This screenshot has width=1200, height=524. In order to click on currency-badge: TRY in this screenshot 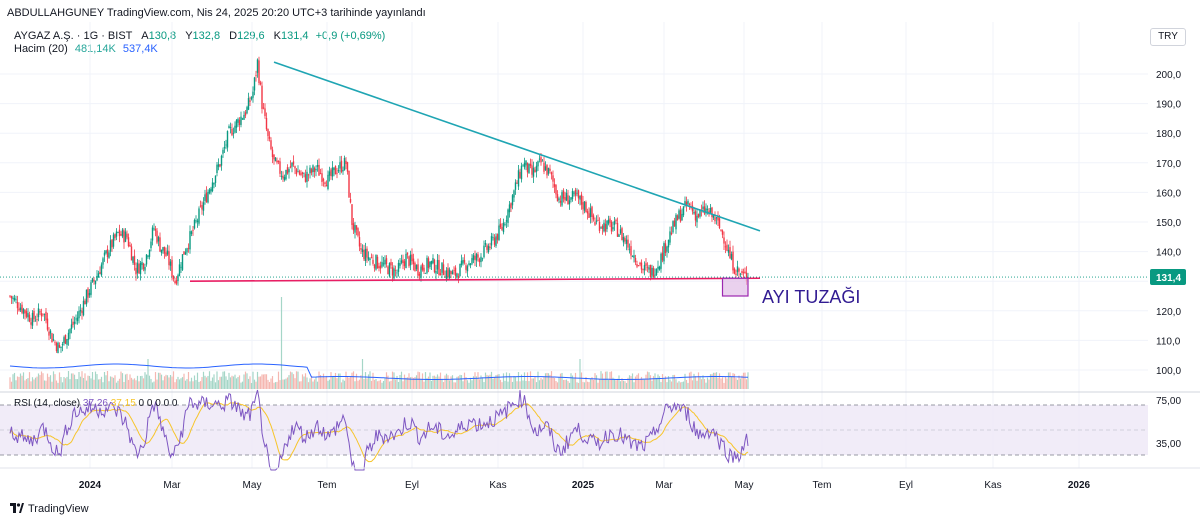, I will do `click(1168, 37)`.